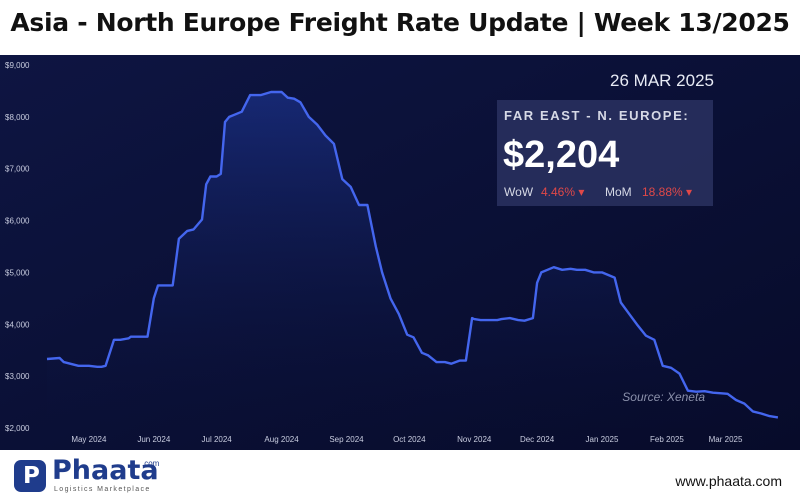 This screenshot has height=500, width=800. What do you see at coordinates (561, 155) in the screenshot?
I see `panel-price: $2,204` at bounding box center [561, 155].